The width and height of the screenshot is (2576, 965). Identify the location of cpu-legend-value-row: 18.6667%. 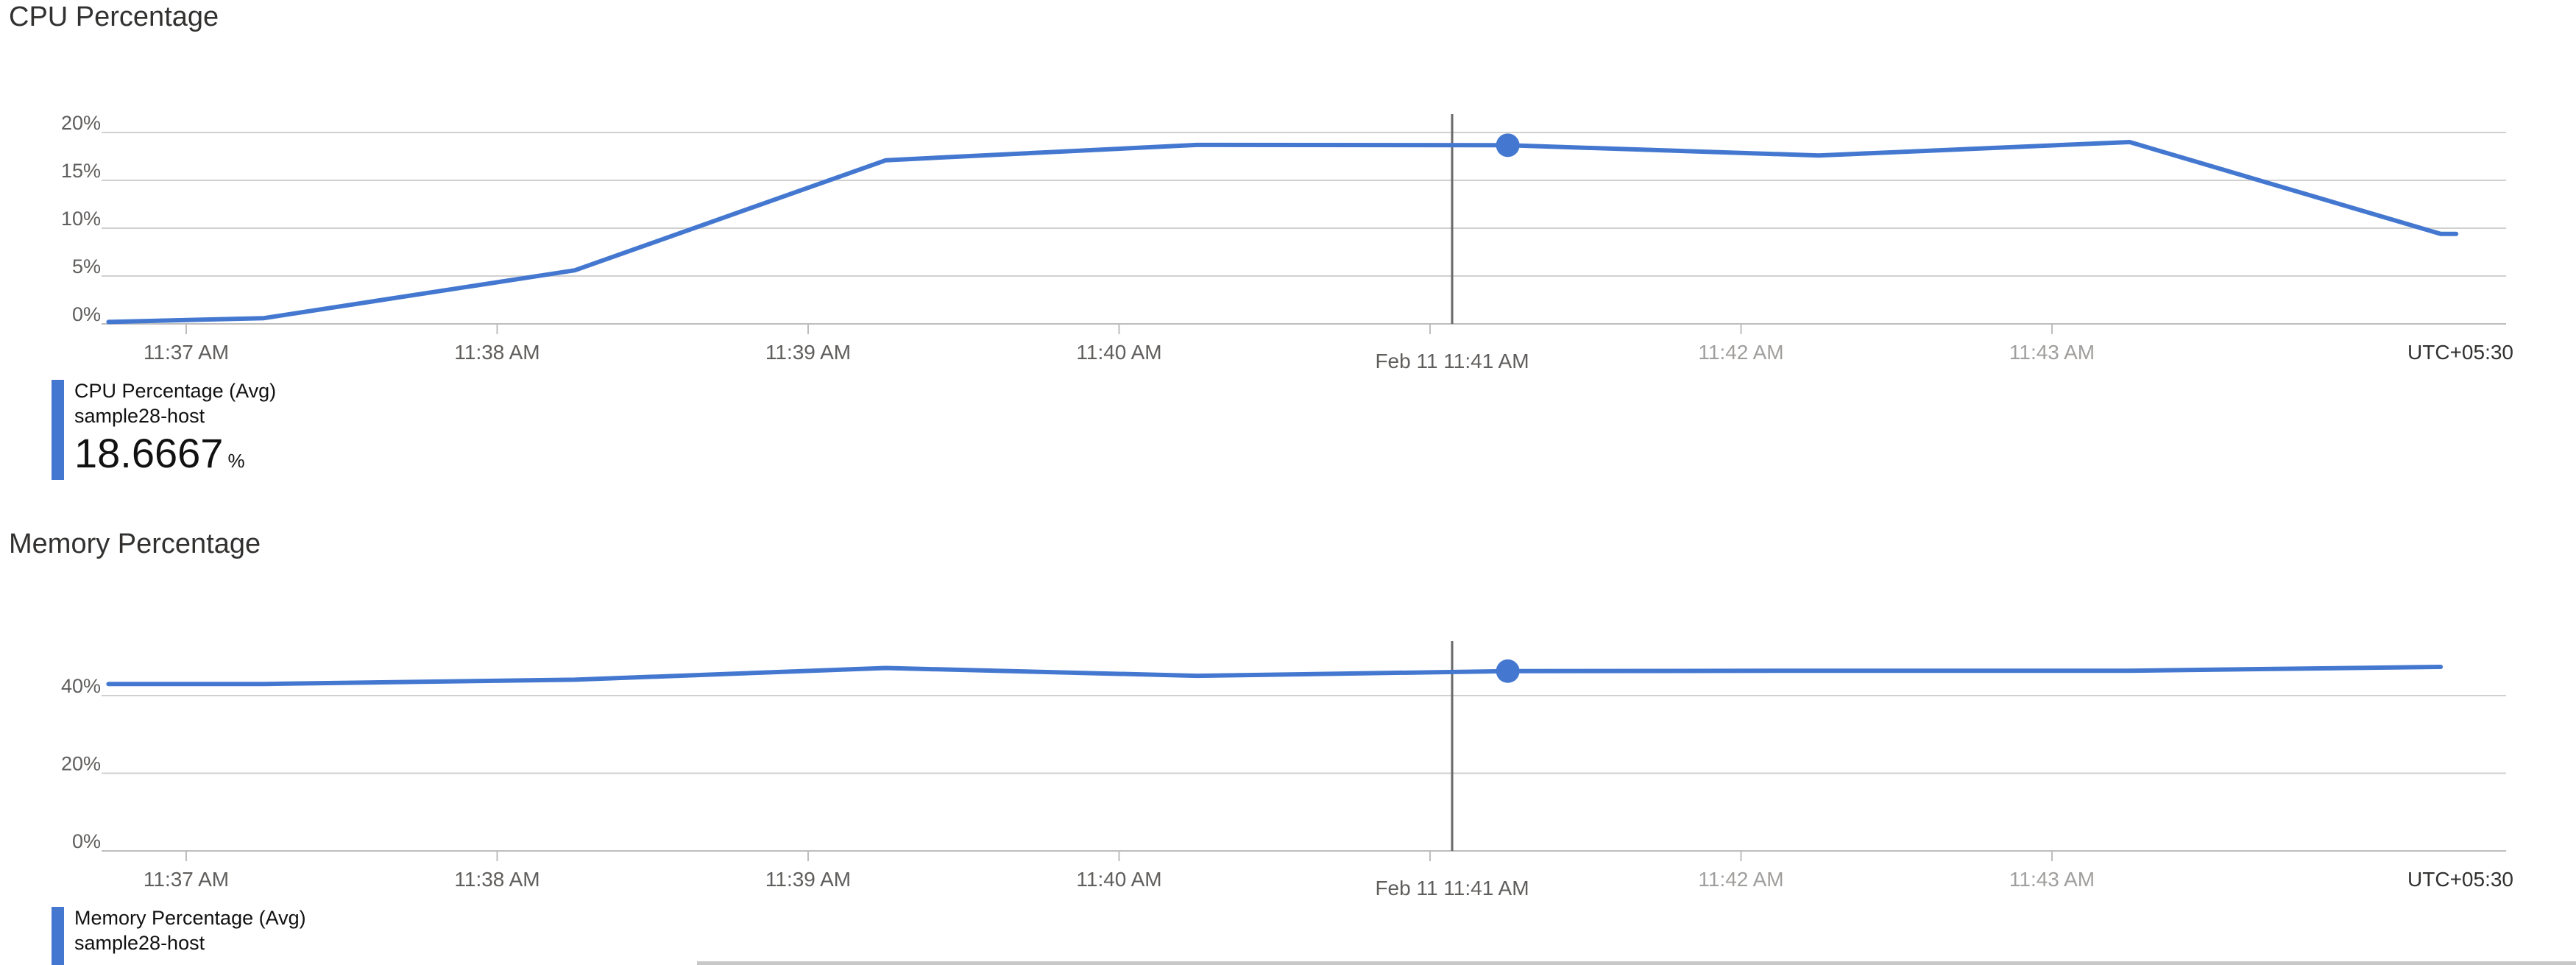
(159, 453).